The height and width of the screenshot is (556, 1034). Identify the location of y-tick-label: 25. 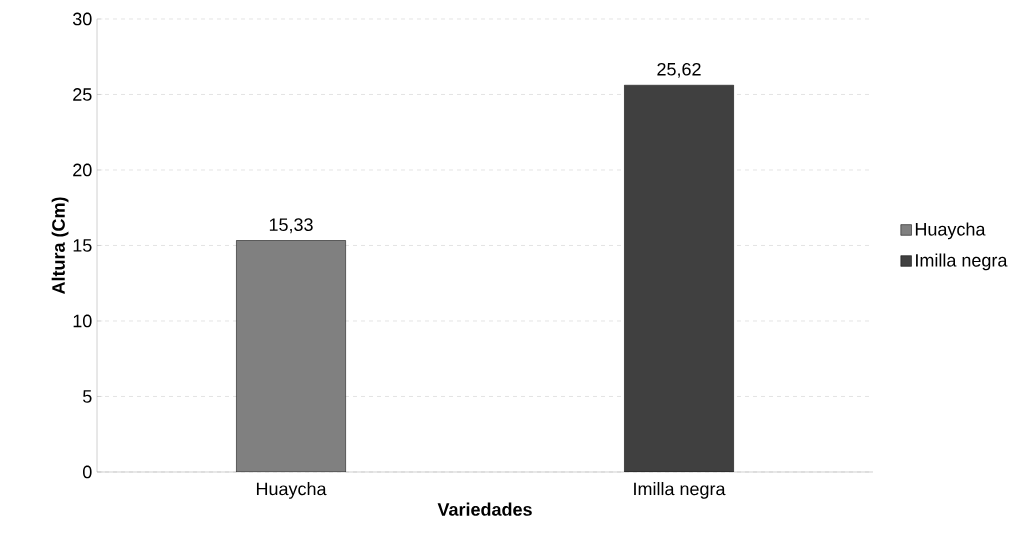
(82, 94).